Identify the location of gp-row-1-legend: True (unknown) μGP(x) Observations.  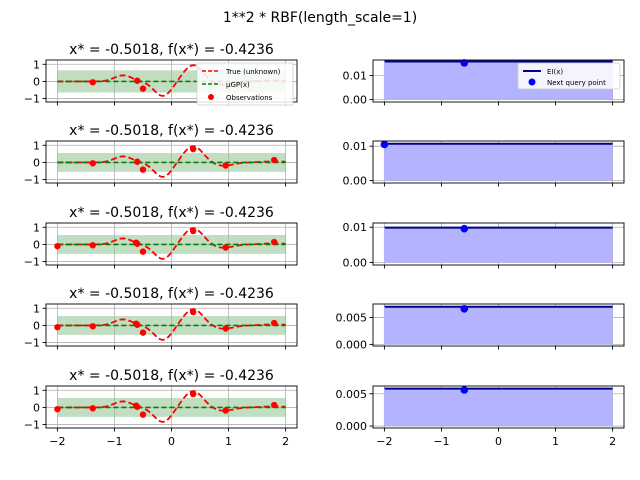
(245, 84).